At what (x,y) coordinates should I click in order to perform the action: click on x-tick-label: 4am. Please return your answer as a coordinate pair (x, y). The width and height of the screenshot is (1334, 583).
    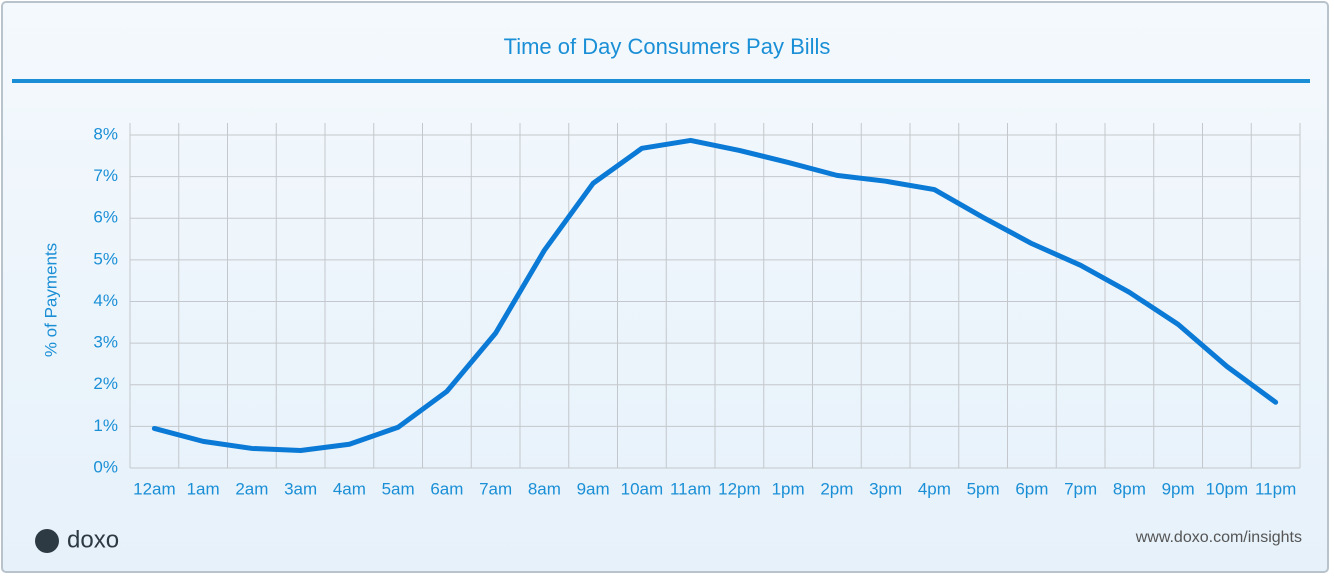
    Looking at the image, I should click on (349, 488).